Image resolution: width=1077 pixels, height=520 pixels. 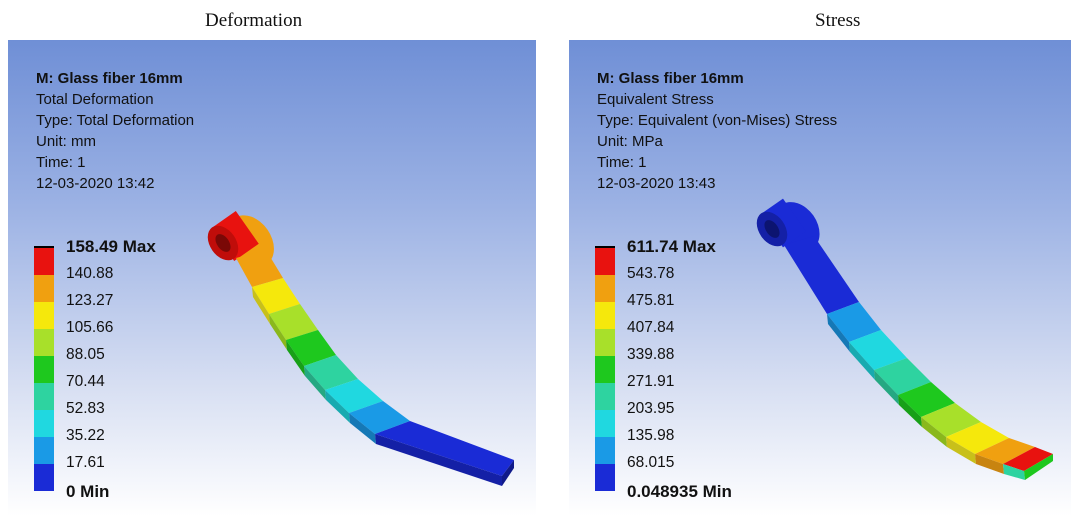 What do you see at coordinates (111, 246) in the screenshot?
I see `legend-label: 158.49 Max` at bounding box center [111, 246].